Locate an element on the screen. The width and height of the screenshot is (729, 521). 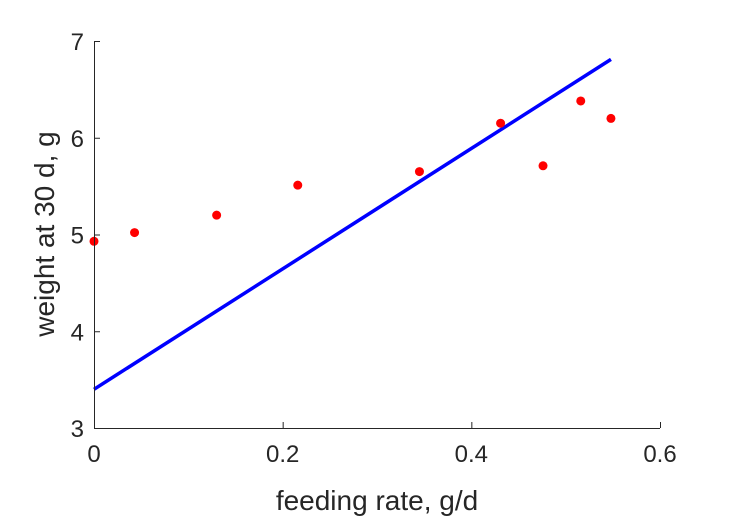
y-tick-label: 4 is located at coordinates (77, 332).